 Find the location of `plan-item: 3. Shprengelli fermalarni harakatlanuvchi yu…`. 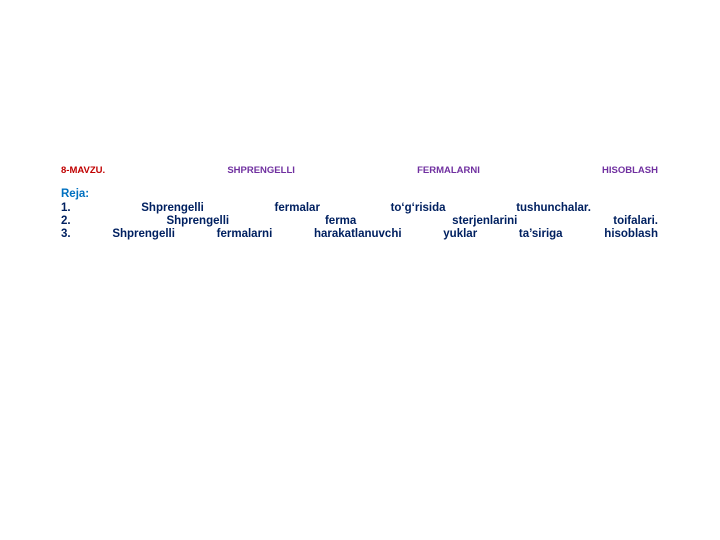

plan-item: 3. Shprengelli fermalarni harakatlanuvchi yu… is located at coordinates (359, 234).